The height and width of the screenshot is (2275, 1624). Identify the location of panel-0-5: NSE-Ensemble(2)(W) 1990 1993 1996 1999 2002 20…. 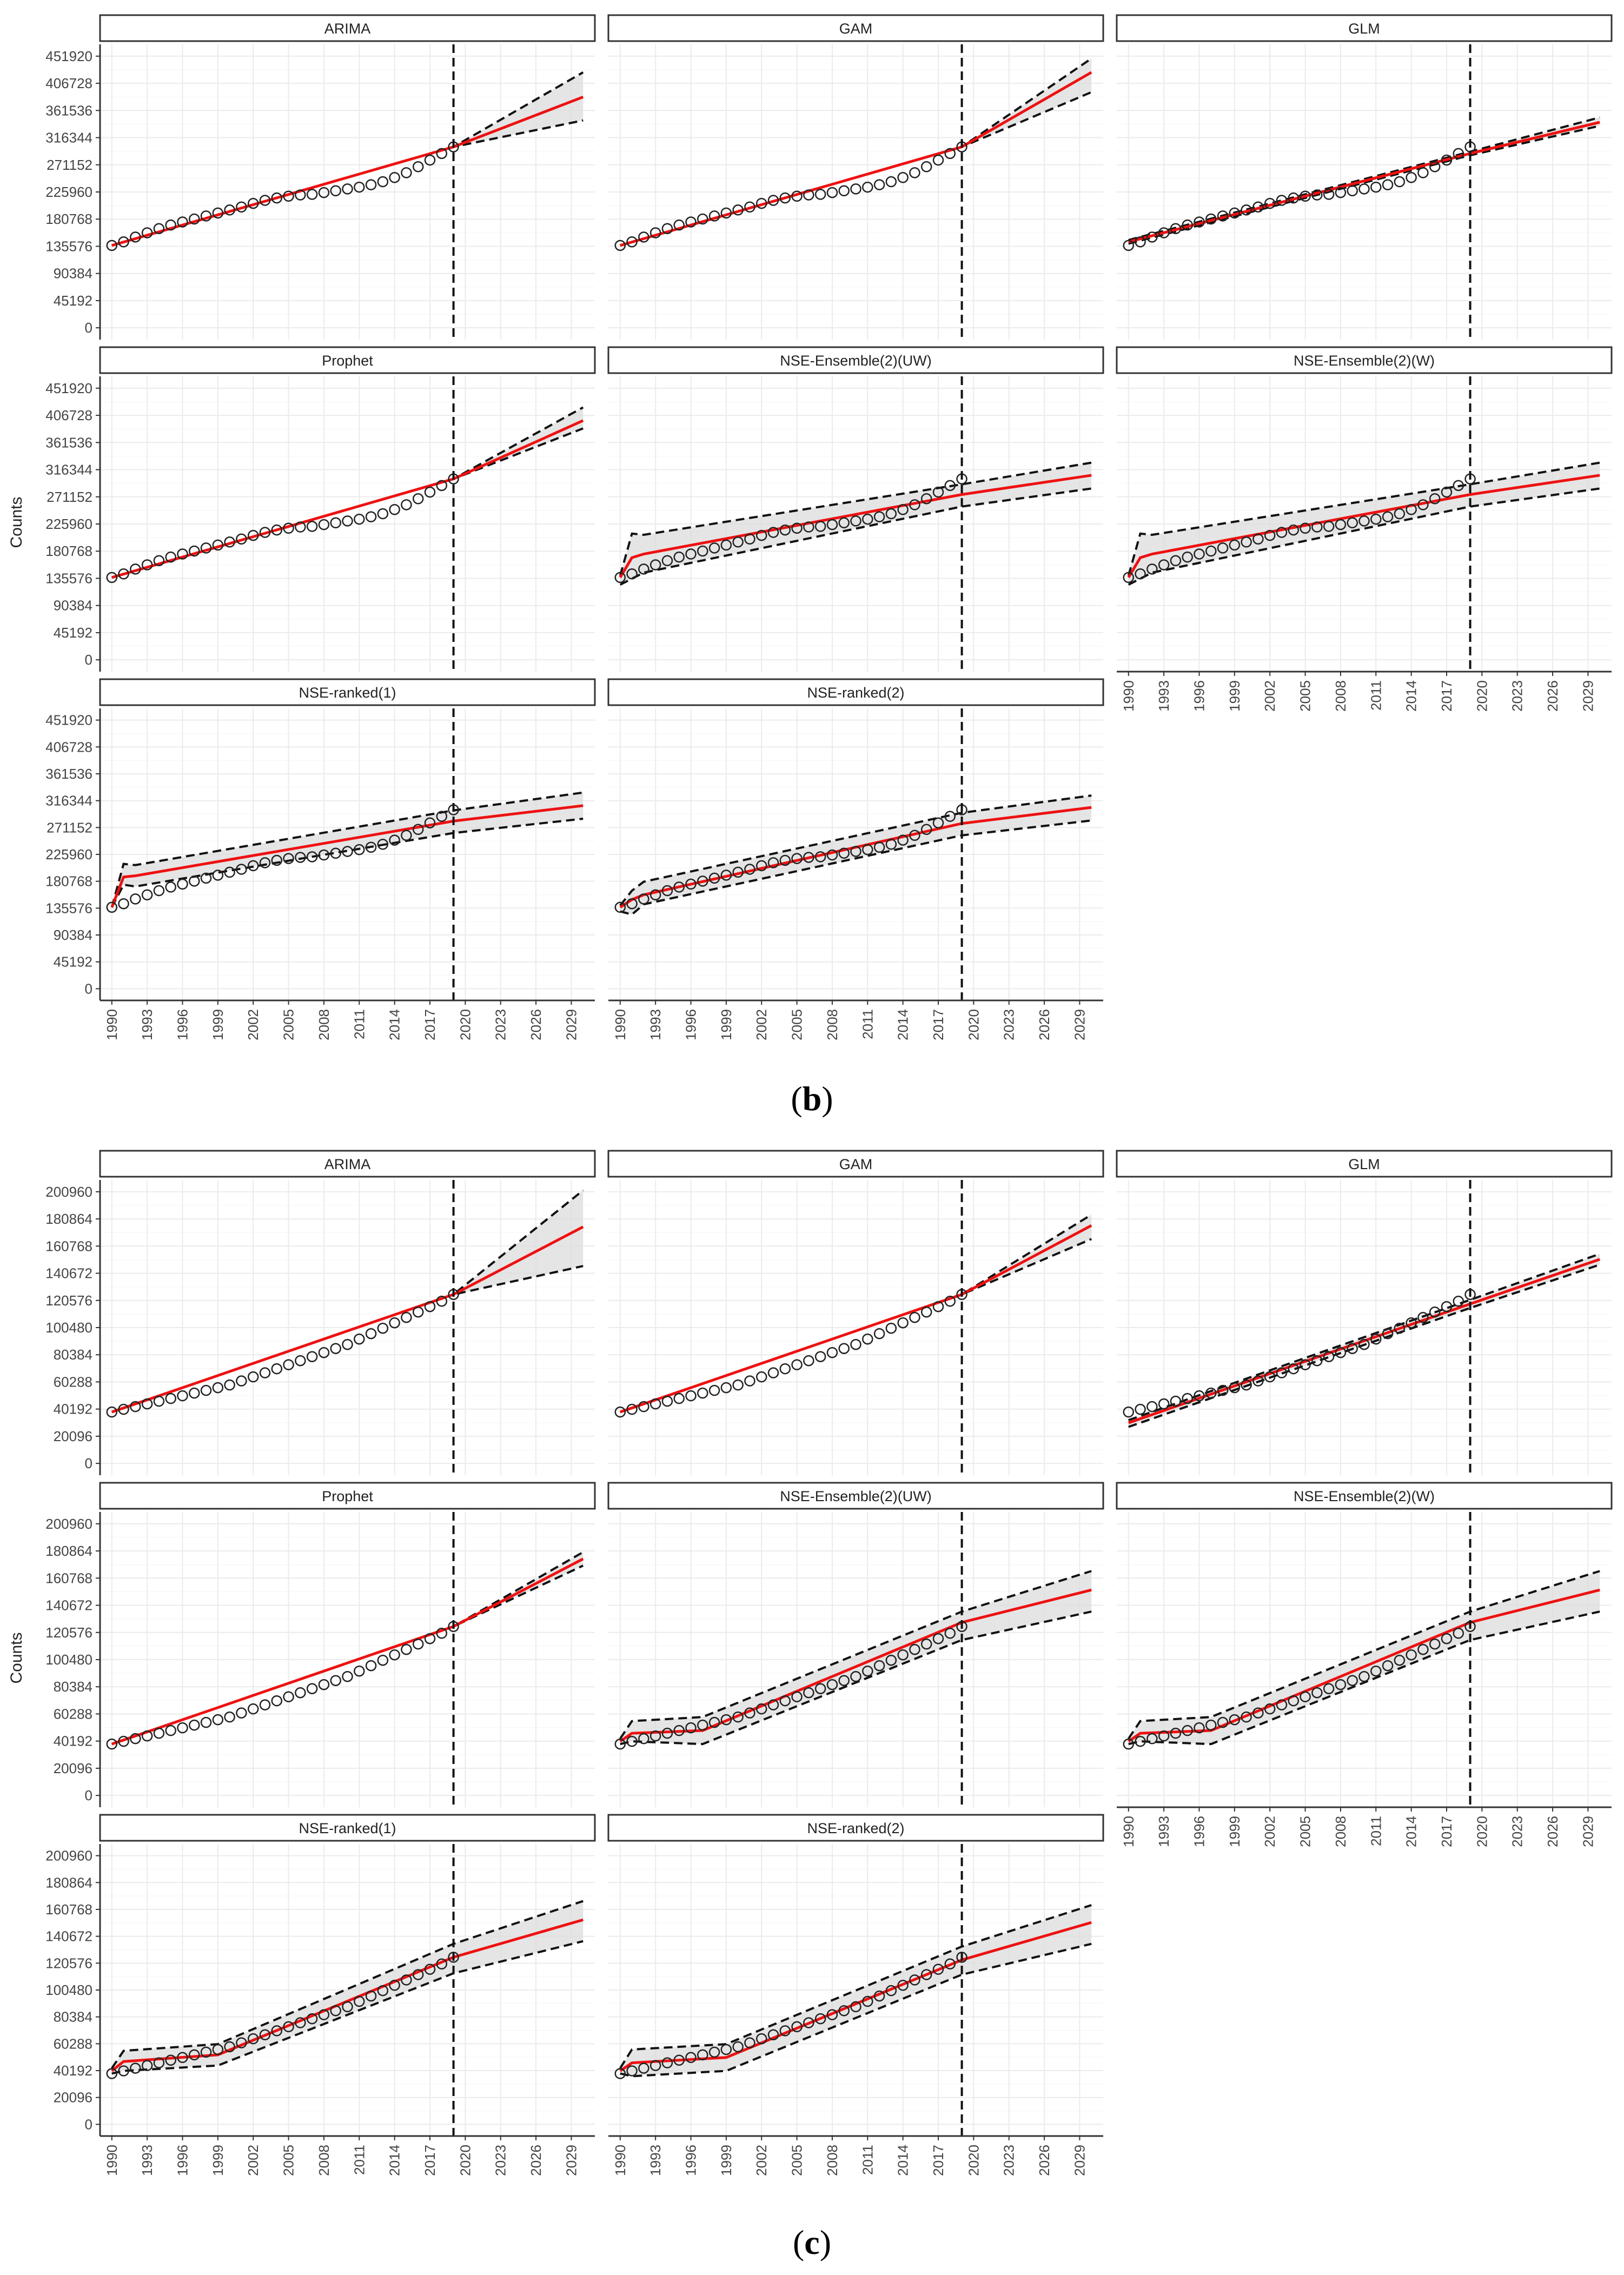
(1364, 529).